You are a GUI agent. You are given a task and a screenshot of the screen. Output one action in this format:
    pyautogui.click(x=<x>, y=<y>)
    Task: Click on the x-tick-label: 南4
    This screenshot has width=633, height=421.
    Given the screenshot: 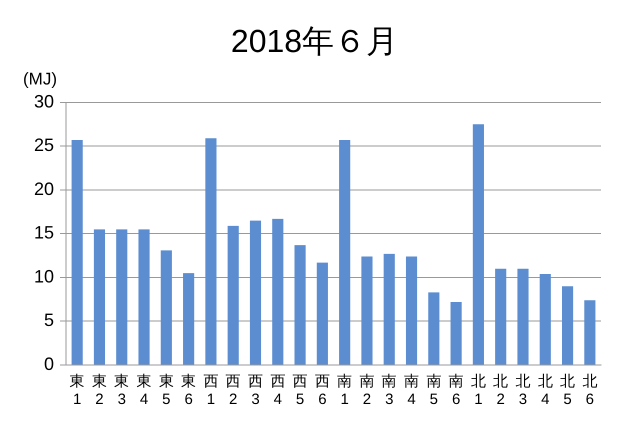 What is the action you would take?
    pyautogui.click(x=412, y=390)
    